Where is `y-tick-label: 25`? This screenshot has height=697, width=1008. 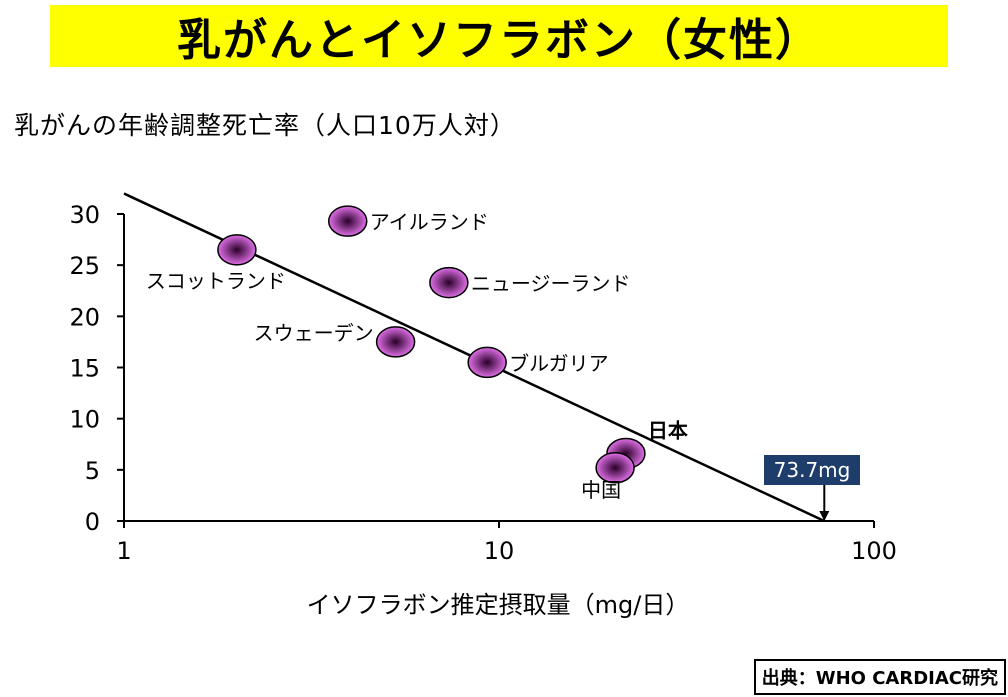
y-tick-label: 25 is located at coordinates (84, 266).